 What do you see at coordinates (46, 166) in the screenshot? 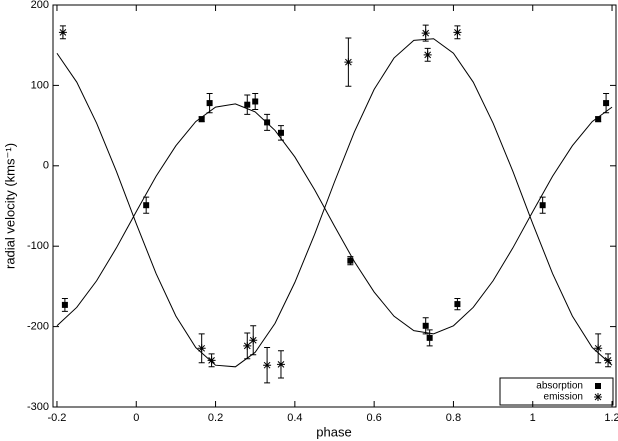
I see `y-tick-label: 0` at bounding box center [46, 166].